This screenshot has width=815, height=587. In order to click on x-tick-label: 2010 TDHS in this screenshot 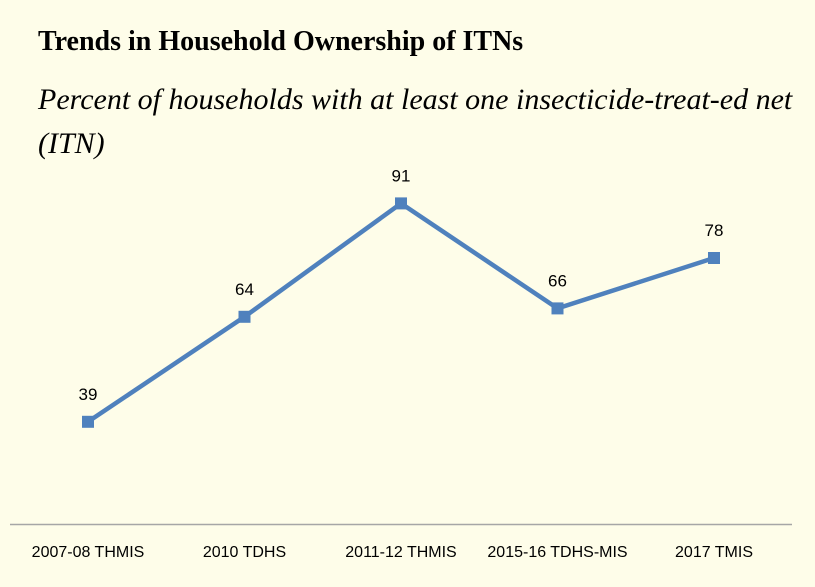, I will do `click(244, 552)`.